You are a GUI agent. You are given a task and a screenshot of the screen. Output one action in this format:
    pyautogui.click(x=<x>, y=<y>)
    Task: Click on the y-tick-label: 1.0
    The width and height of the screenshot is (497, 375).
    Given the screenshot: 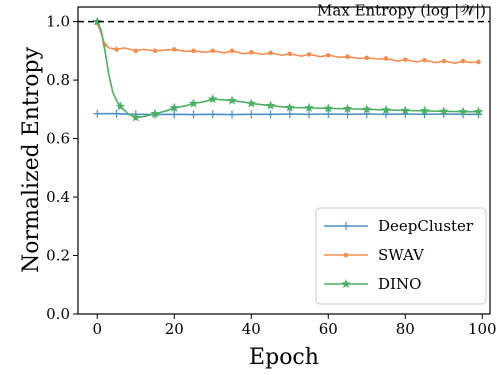 What is the action you would take?
    pyautogui.click(x=58, y=22)
    